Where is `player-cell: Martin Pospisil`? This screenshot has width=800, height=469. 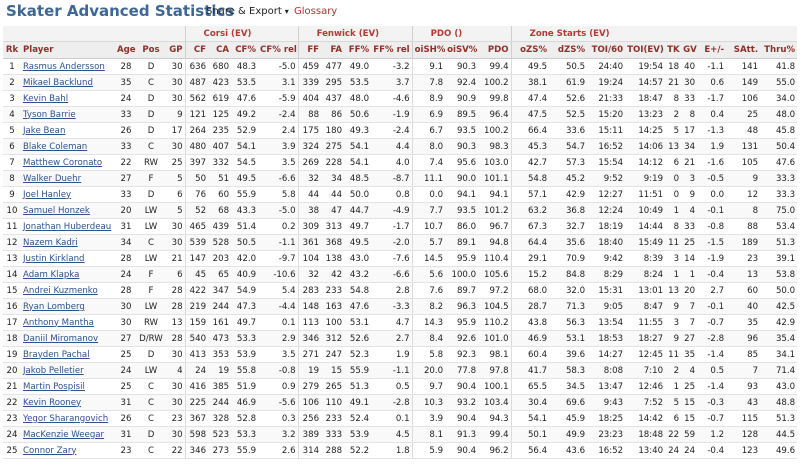
player-cell: Martin Pospisil is located at coordinates (68, 386).